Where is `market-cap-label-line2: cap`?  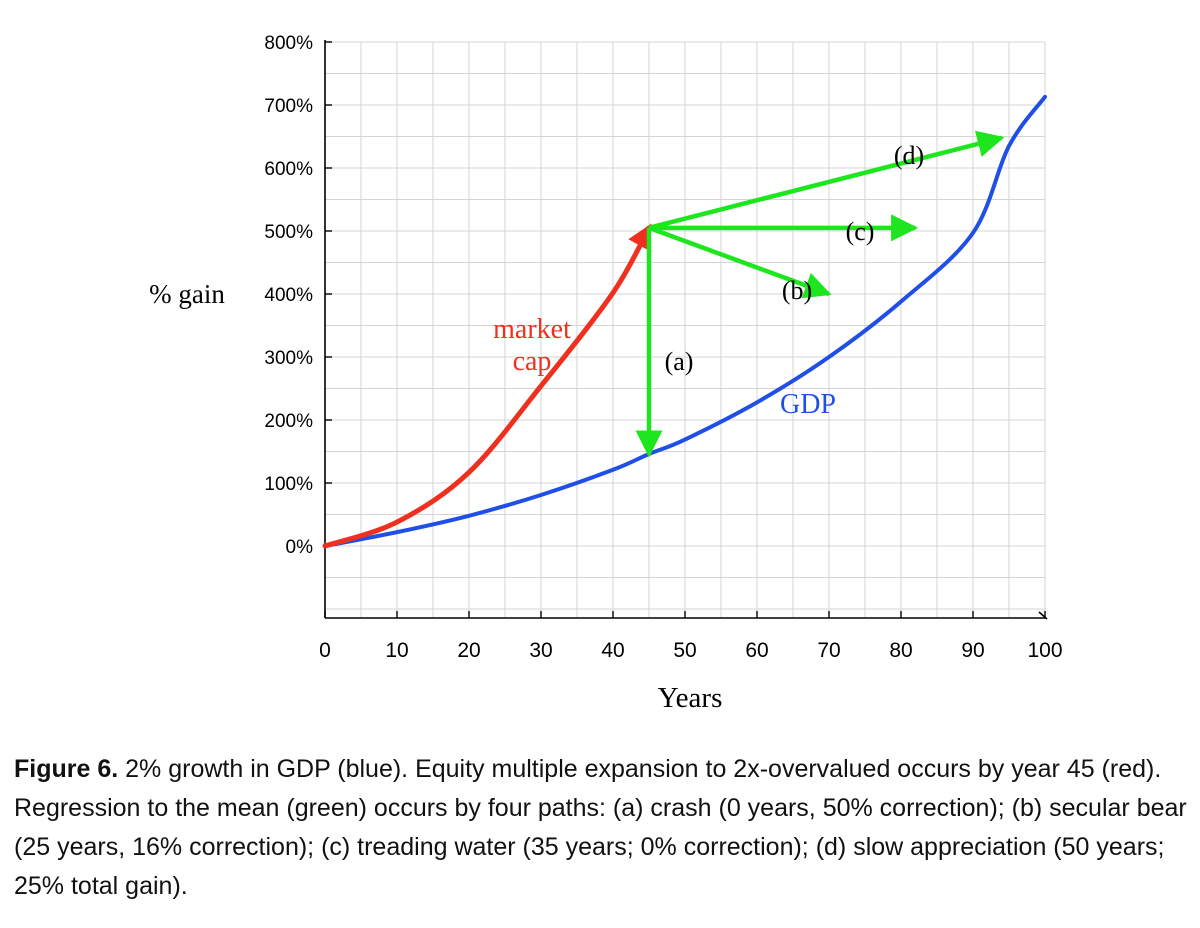
market-cap-label-line2: cap is located at coordinates (532, 361).